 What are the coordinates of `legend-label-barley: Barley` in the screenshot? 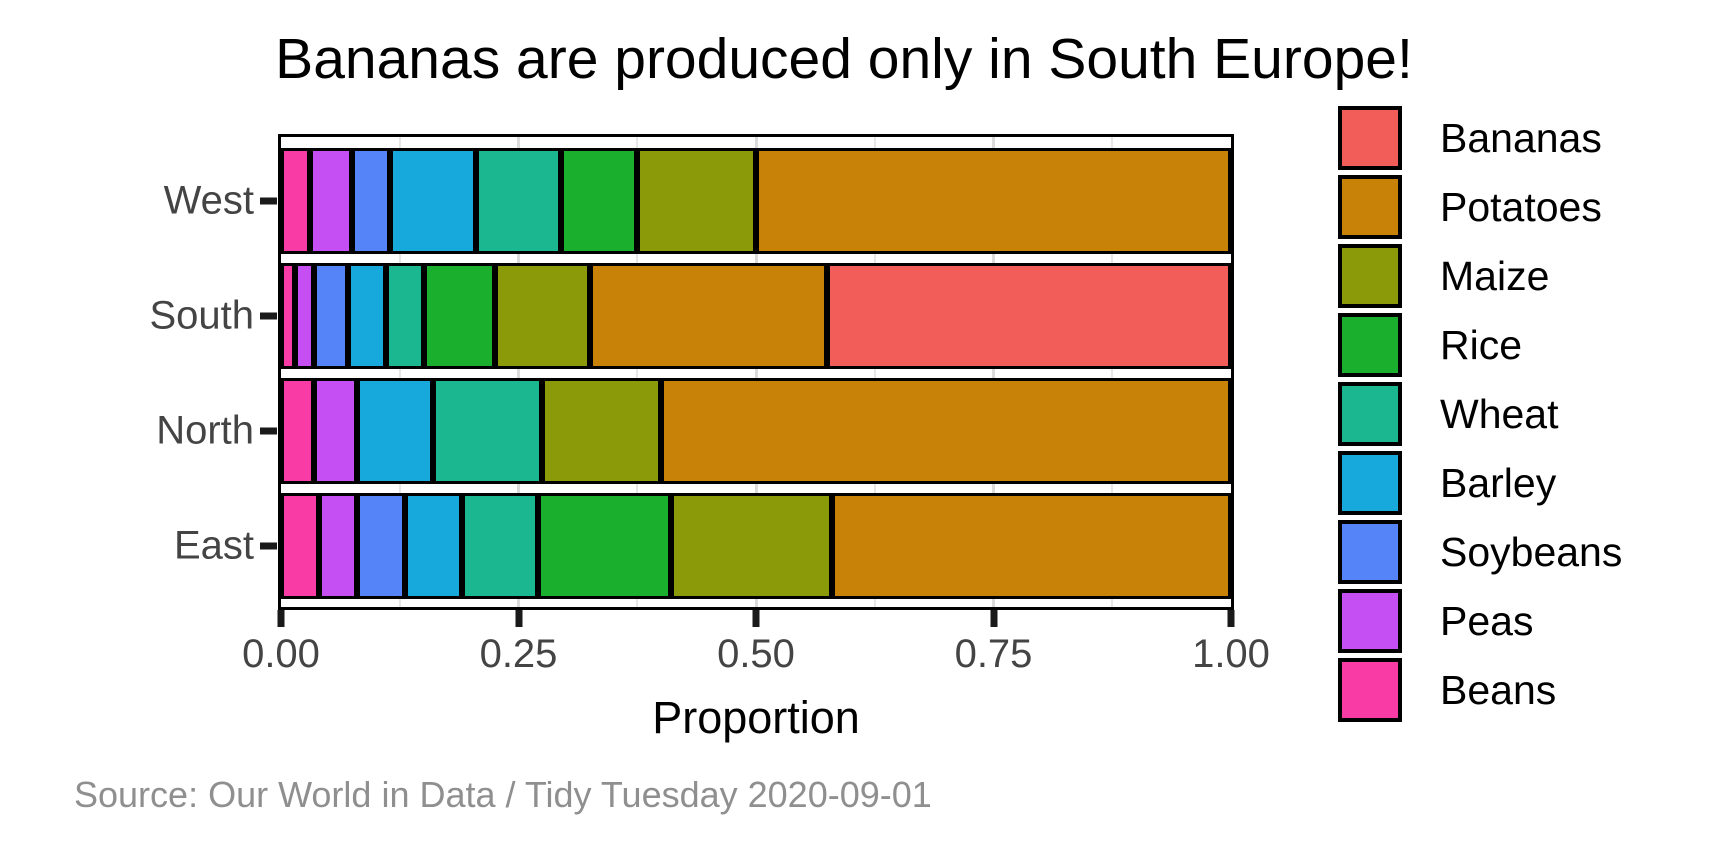 It's located at (1498, 482).